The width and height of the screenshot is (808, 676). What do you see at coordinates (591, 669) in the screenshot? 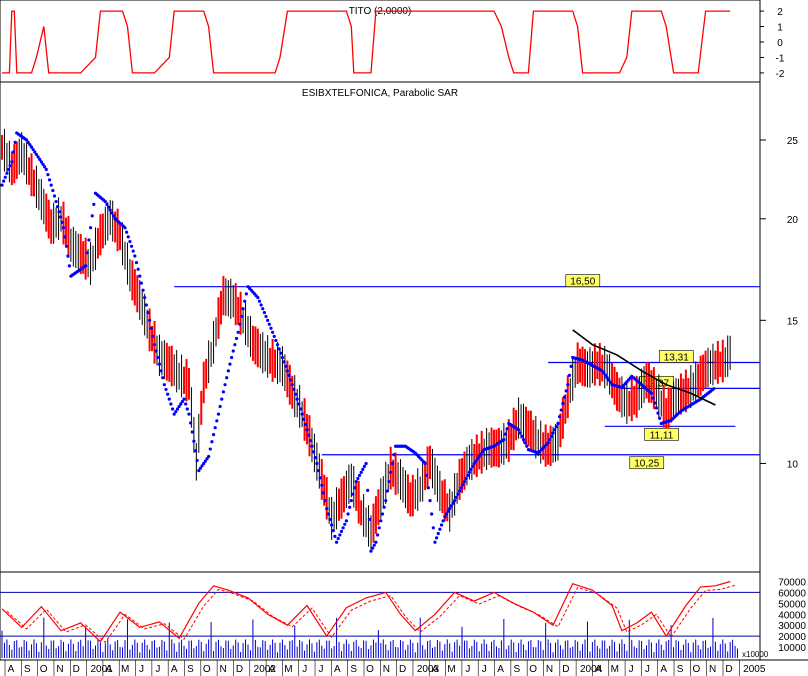
I see `x-tick-label: 2004` at bounding box center [591, 669].